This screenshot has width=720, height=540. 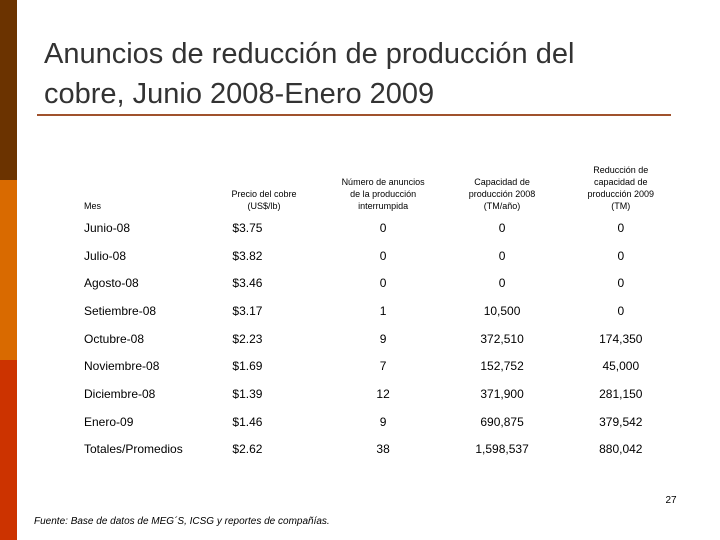 What do you see at coordinates (120, 393) in the screenshot?
I see `cell-mes: Diciembre-08` at bounding box center [120, 393].